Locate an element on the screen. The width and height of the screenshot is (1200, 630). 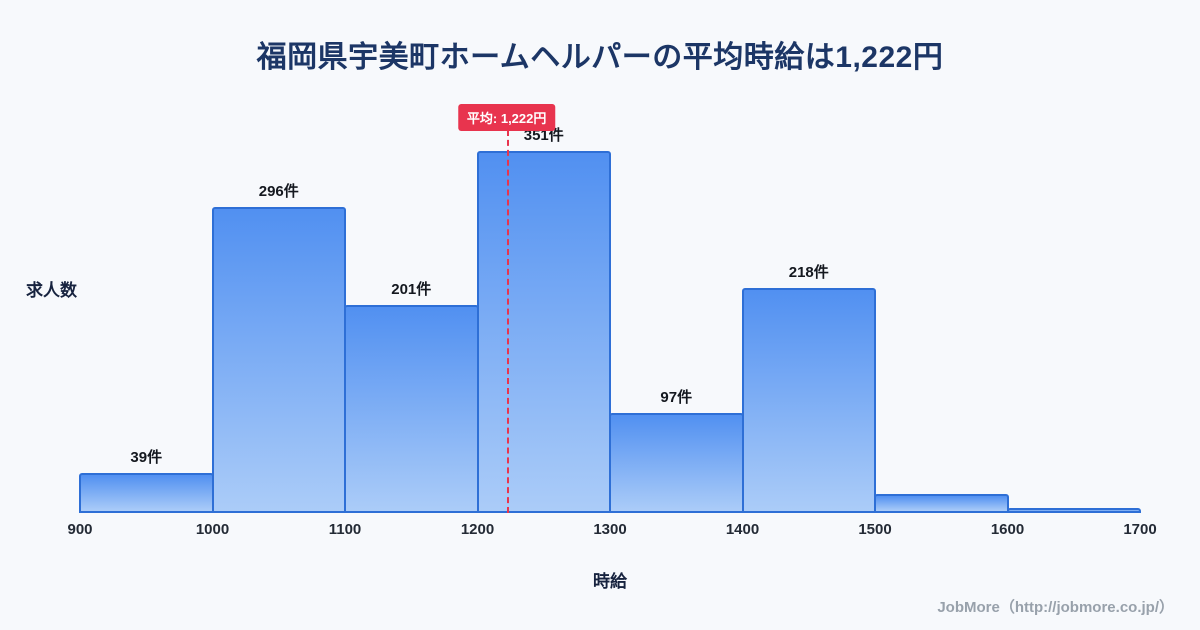
x-axis-tick: 1500 is located at coordinates (875, 529).